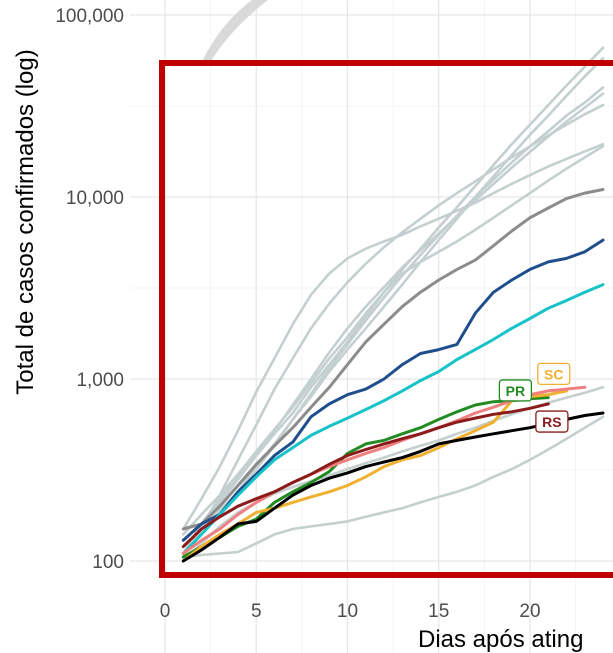  I want to click on x-tick-label: 10, so click(347, 611).